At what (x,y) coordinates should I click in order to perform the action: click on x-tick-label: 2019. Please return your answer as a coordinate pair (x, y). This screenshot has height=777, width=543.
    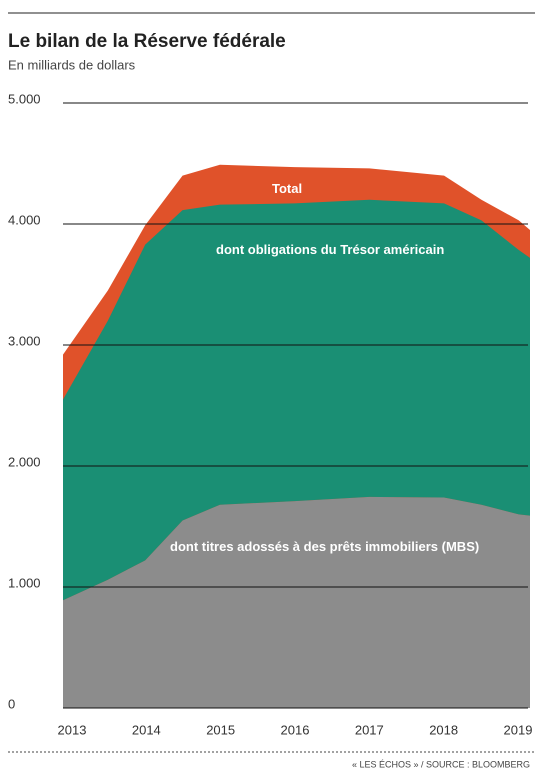
    Looking at the image, I should click on (518, 729).